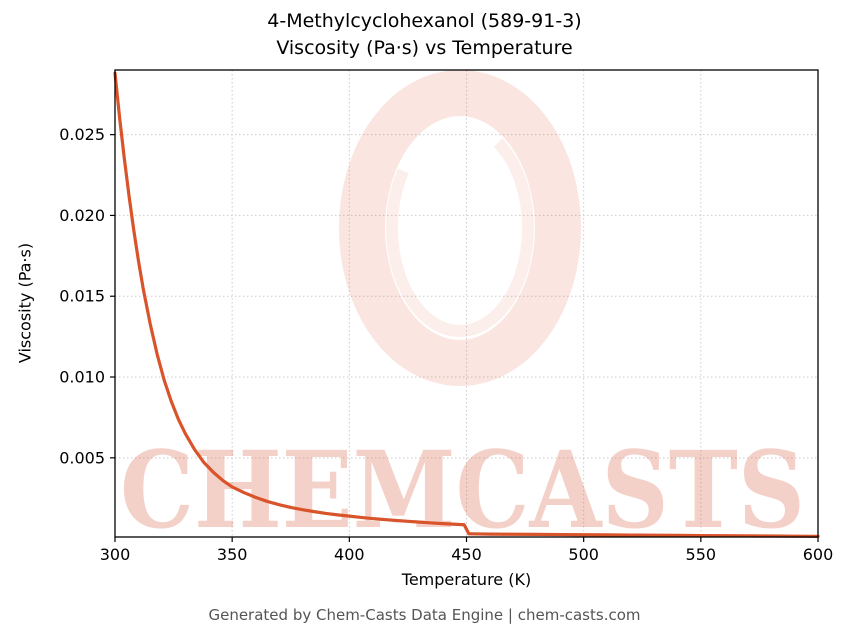 This screenshot has width=849, height=644. What do you see at coordinates (424, 21) in the screenshot?
I see `chart-title-line1: 4-Methylcyclohexanol (589-91-3)` at bounding box center [424, 21].